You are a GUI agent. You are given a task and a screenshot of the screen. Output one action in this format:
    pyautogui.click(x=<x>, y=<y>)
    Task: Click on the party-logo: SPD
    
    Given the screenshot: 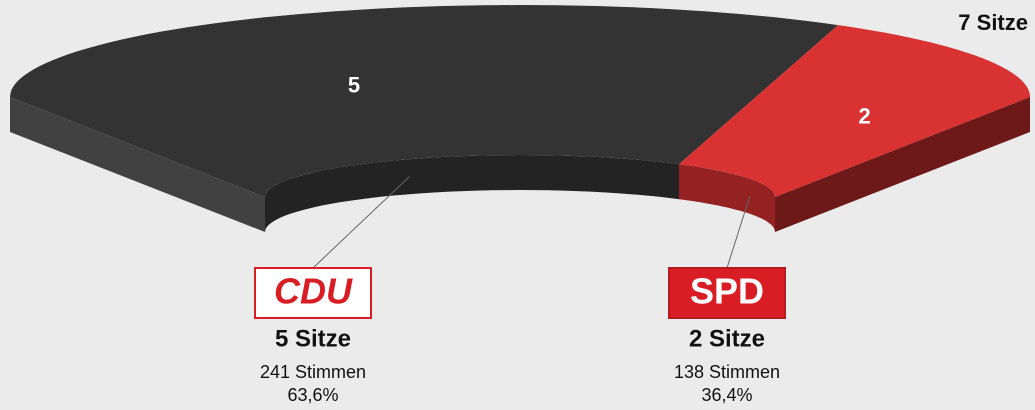 What is the action you would take?
    pyautogui.click(x=727, y=291)
    